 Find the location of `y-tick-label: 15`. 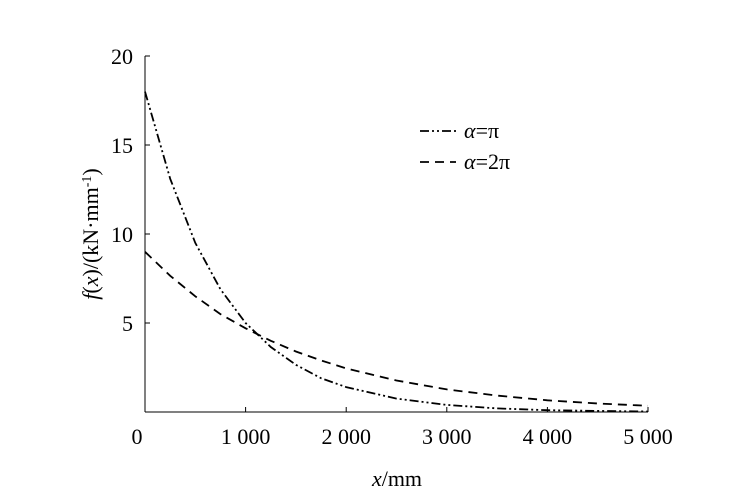

y-tick-label: 15 is located at coordinates (122, 145).